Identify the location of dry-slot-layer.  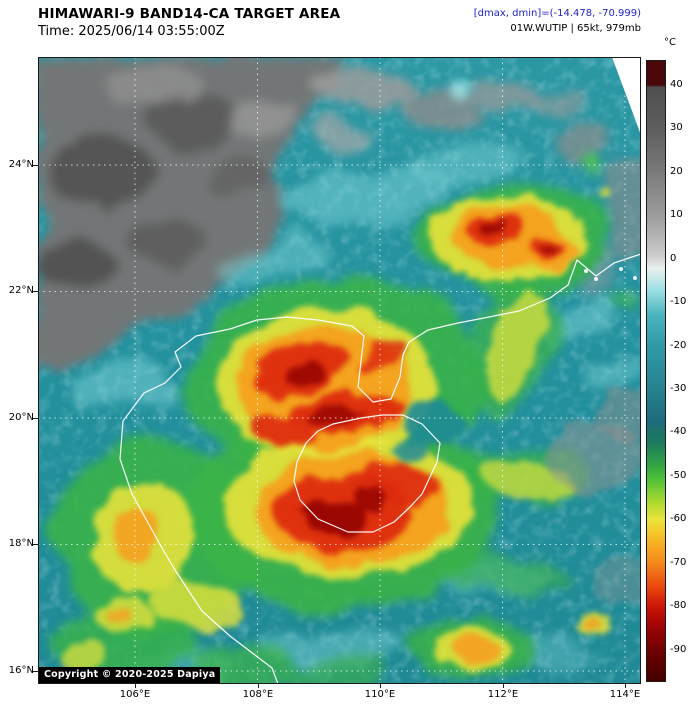
(516, 497).